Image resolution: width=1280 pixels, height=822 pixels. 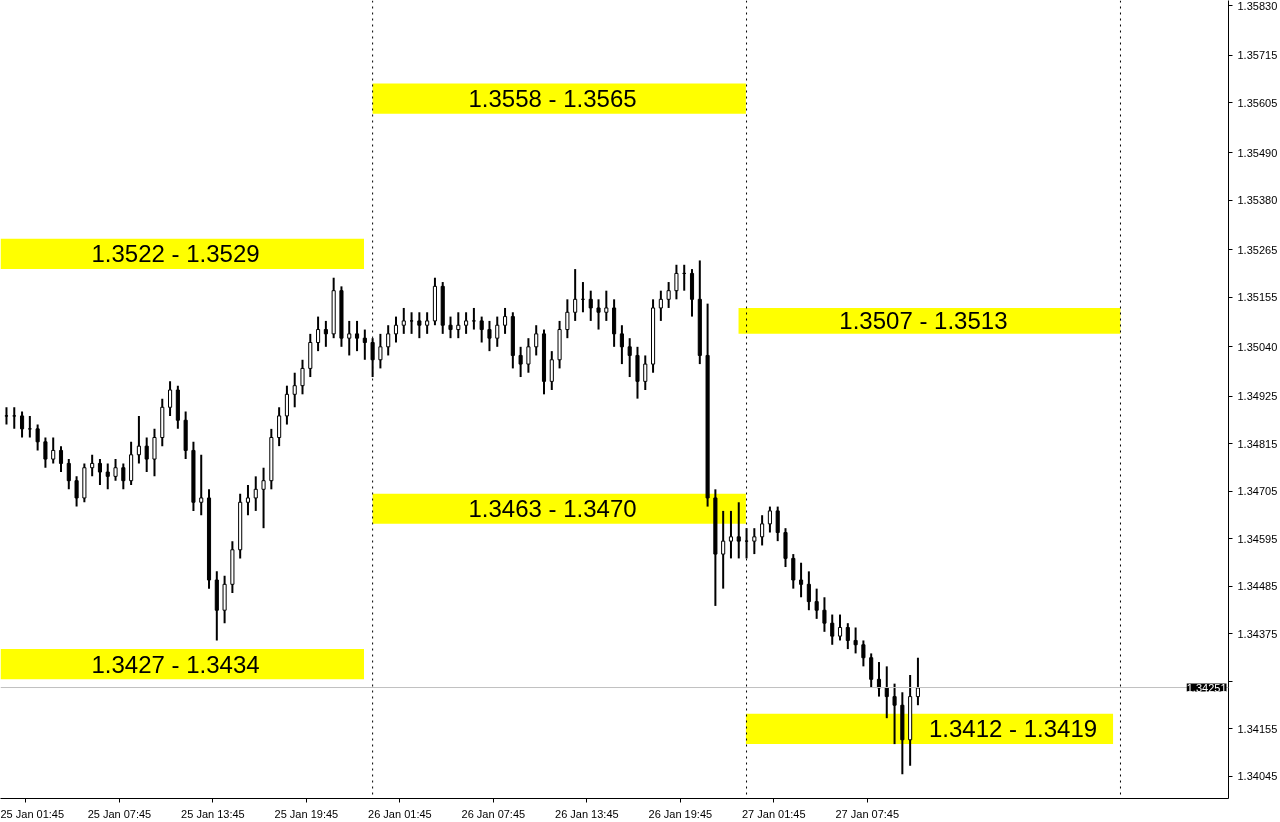 I want to click on band-label: 1.3412 - 1.3419, so click(x=1013, y=729).